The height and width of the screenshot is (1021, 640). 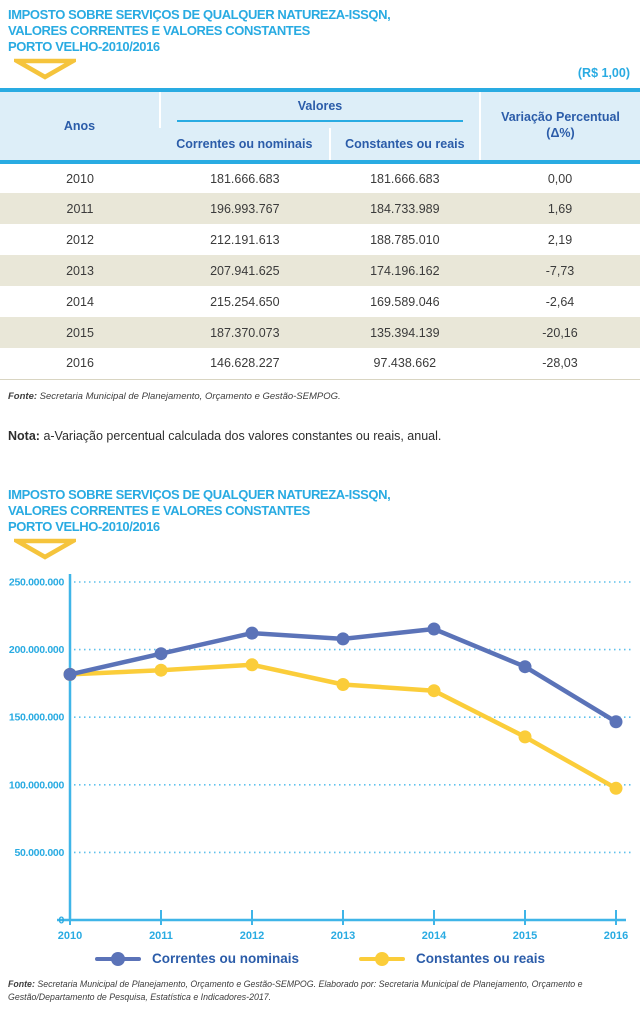 I want to click on table-cell: 2012, so click(x=80, y=239).